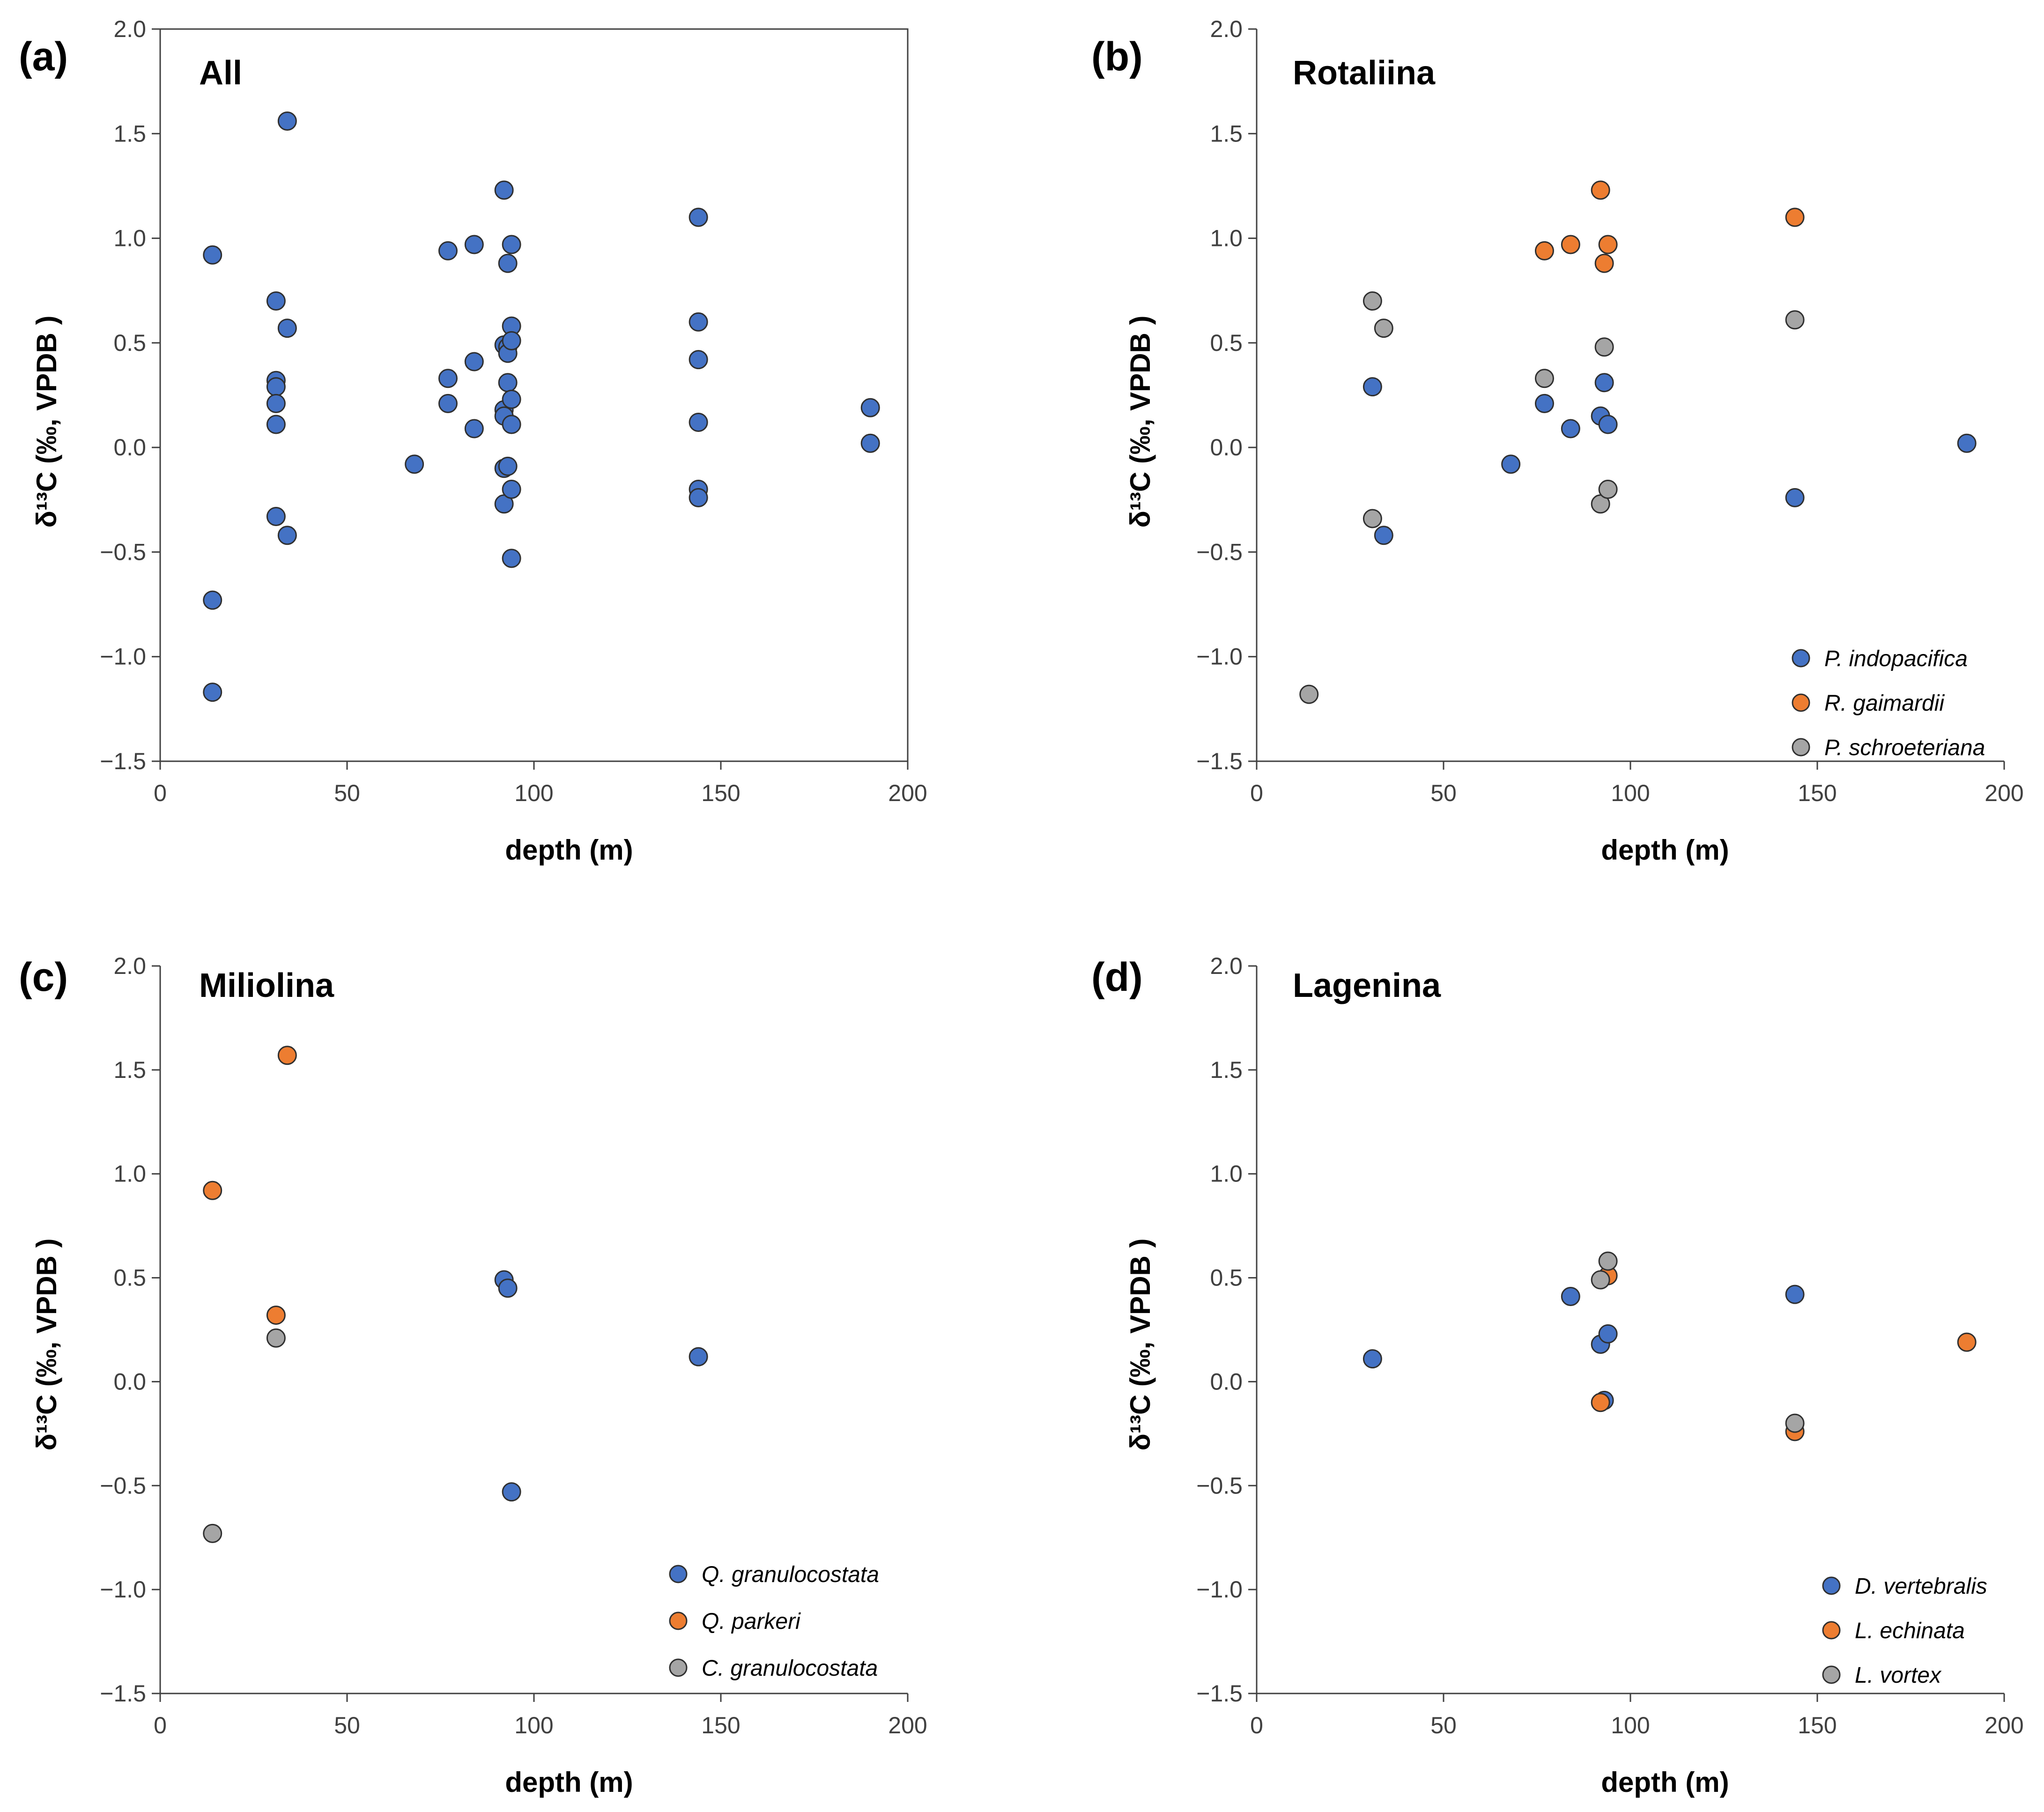 This screenshot has height=1812, width=2044. I want to click on x-tick-label: 100, so click(534, 1725).